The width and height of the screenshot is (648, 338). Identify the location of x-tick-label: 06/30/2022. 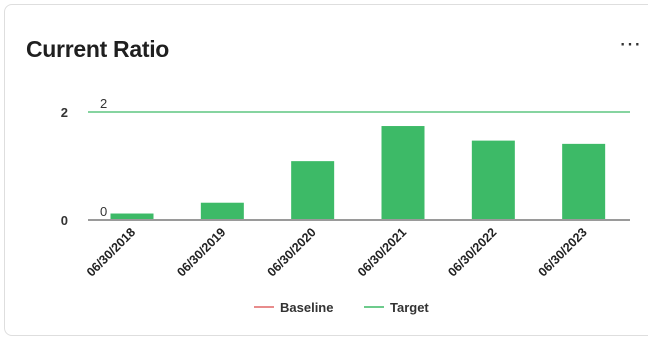
(472, 252).